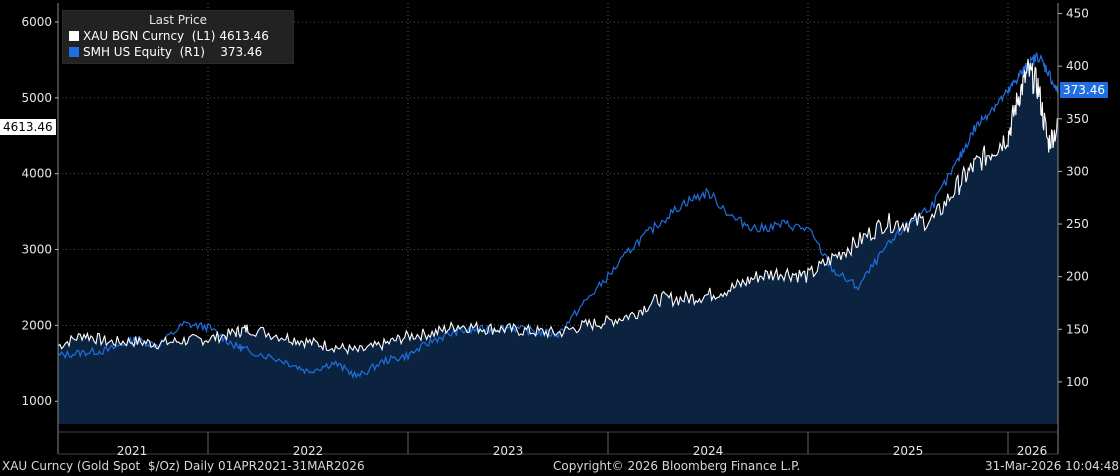 This screenshot has width=1120, height=476. Describe the element at coordinates (1077, 329) in the screenshot. I see `right-tick-label: 150` at that location.